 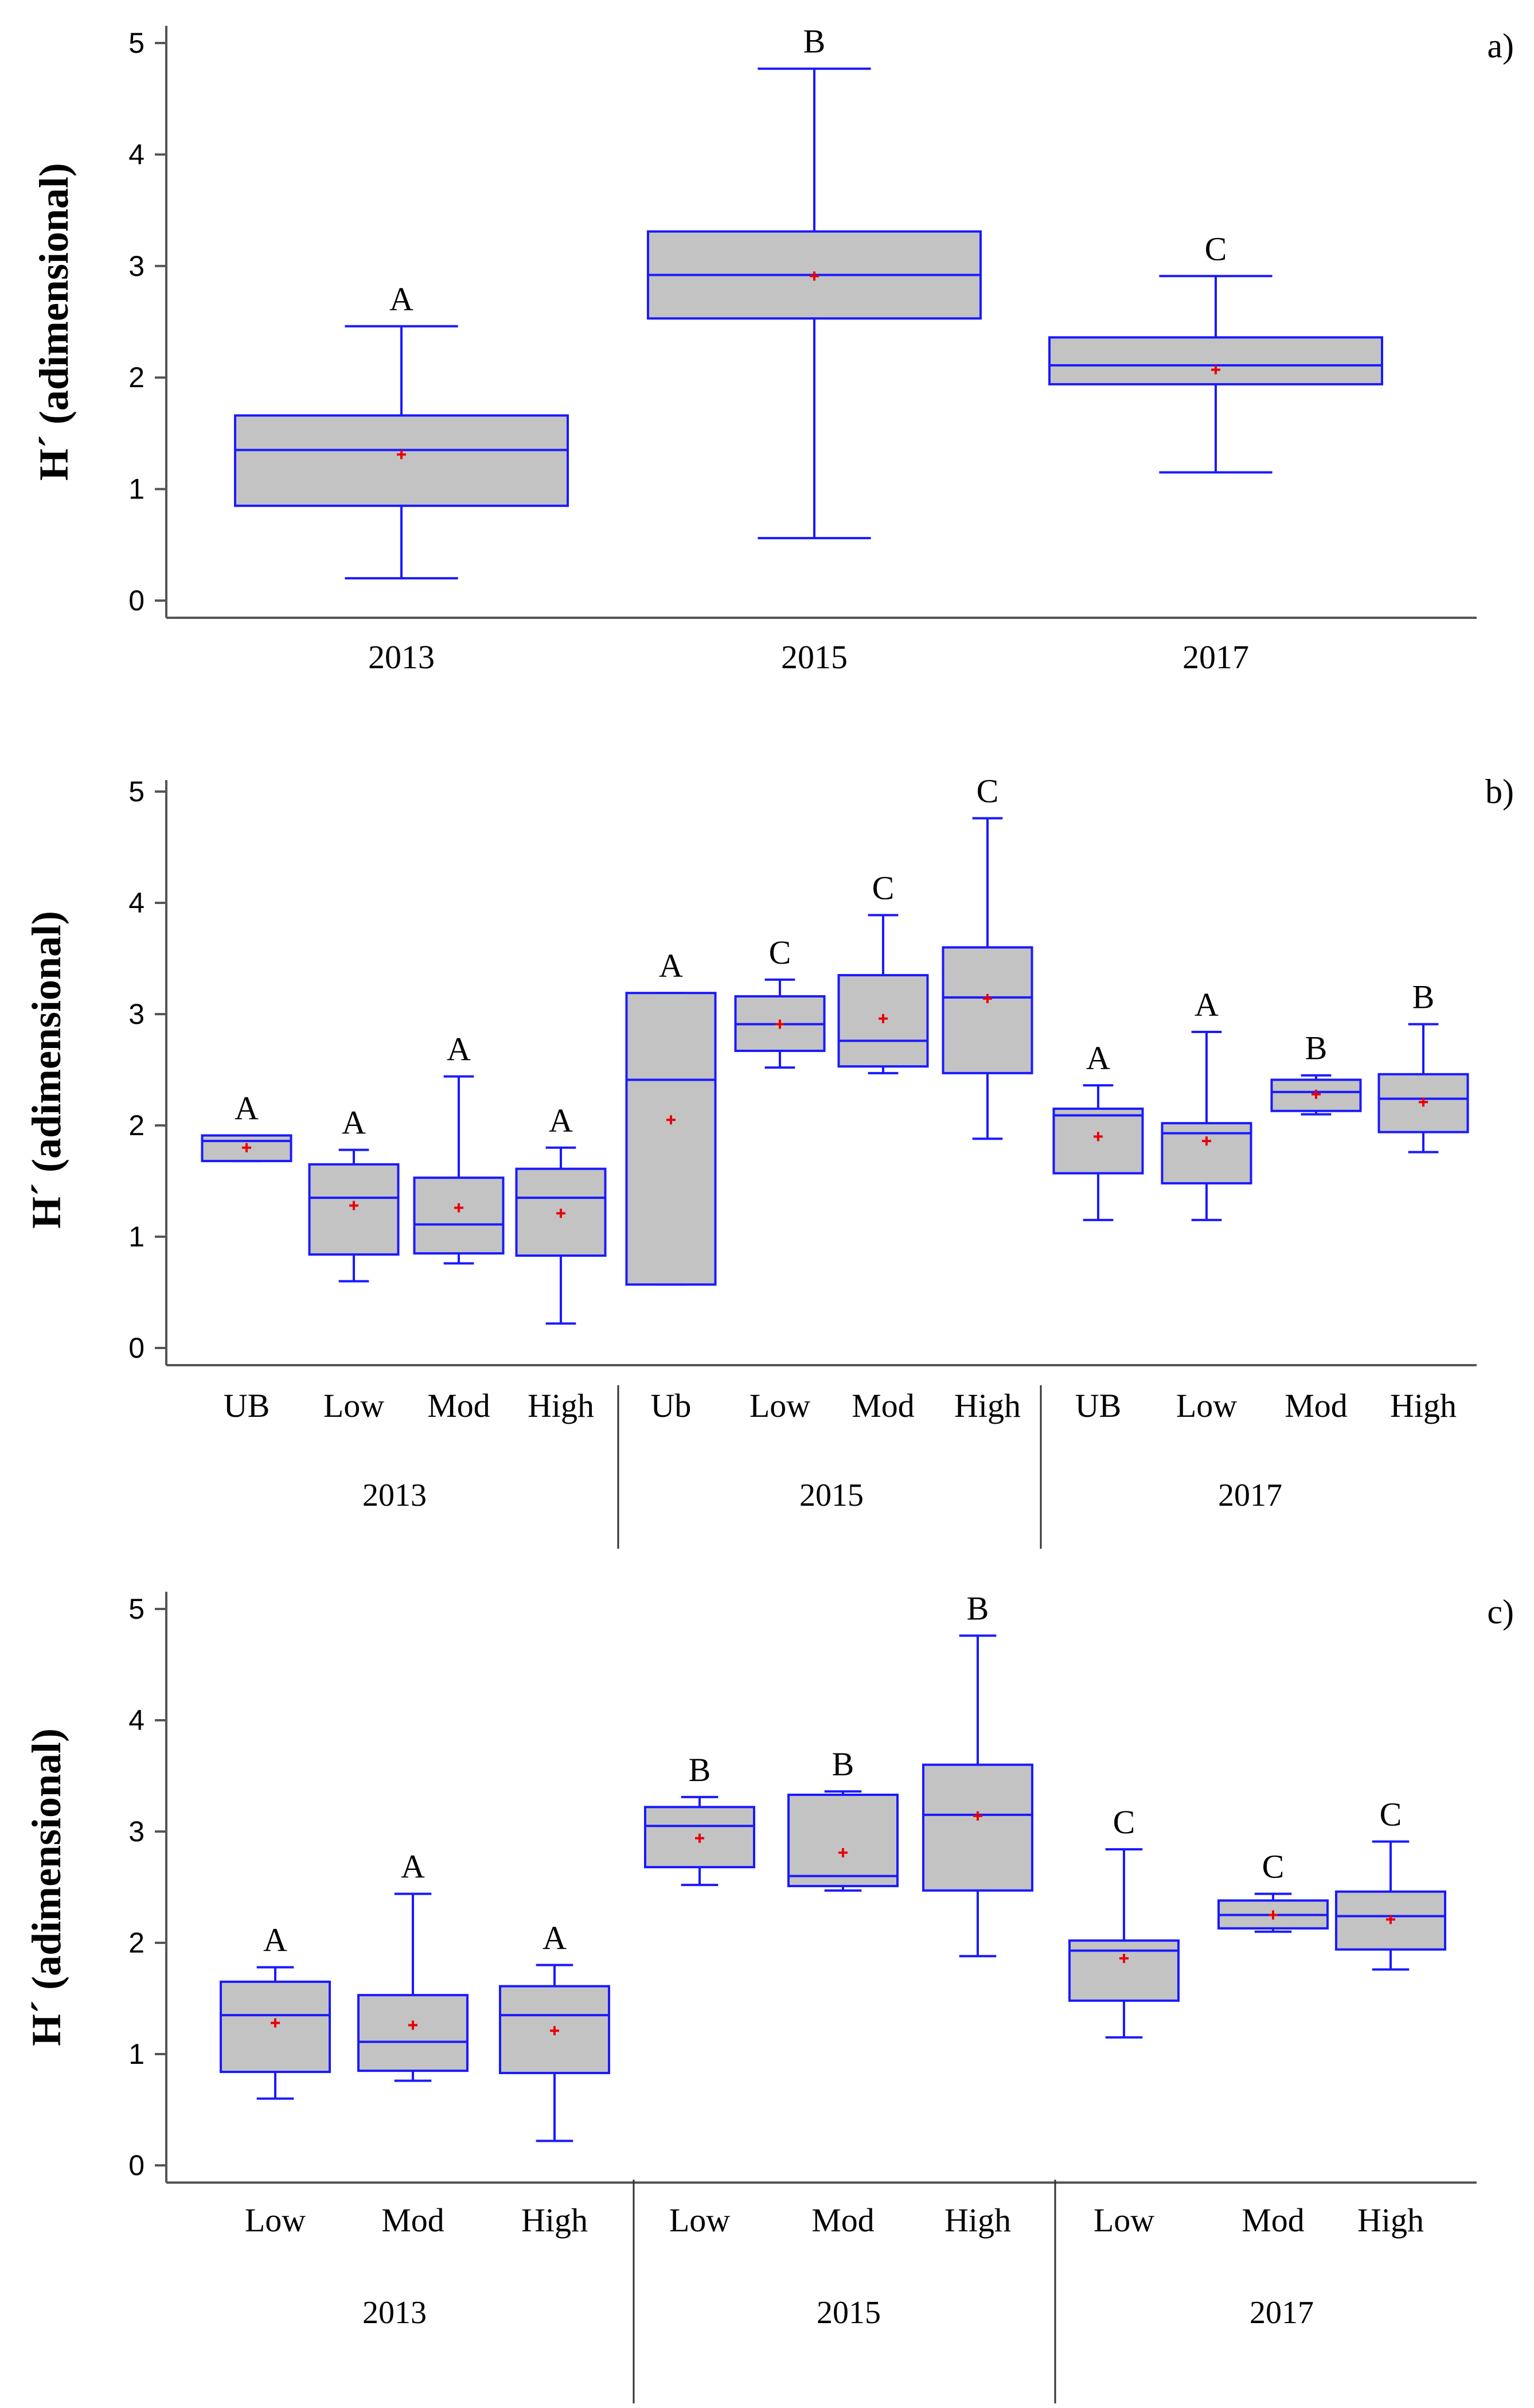 I want to click on x-tick-label: Ub, so click(x=671, y=1405).